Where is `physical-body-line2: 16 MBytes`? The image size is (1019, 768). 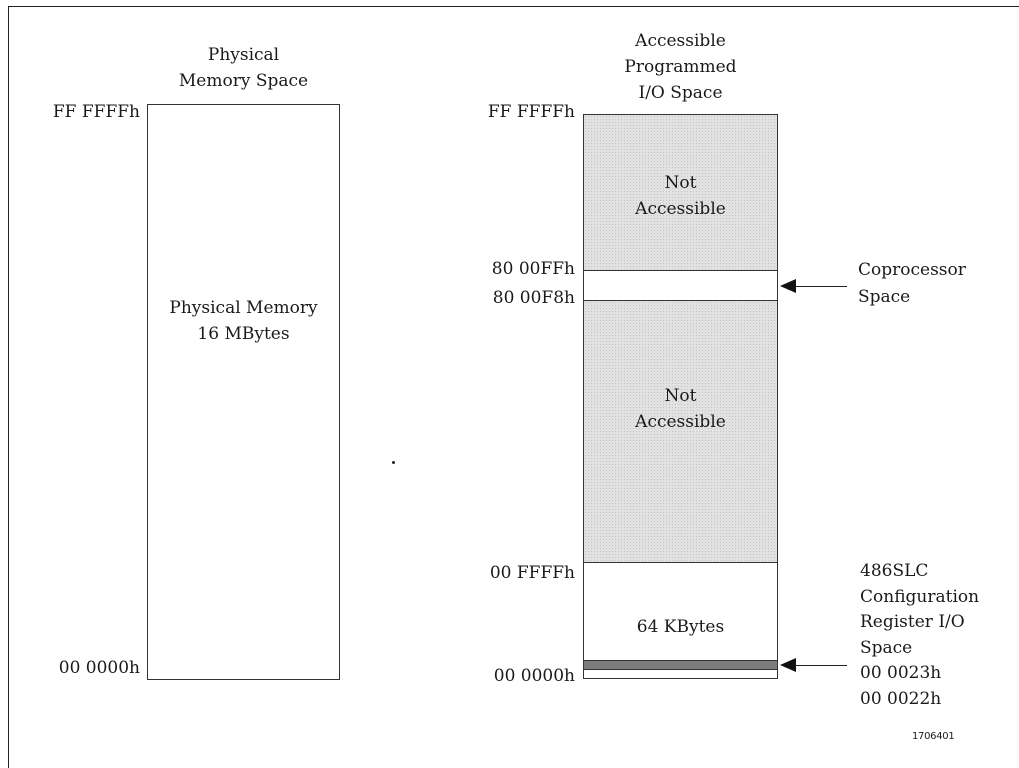
physical-body-line2: 16 MBytes is located at coordinates (243, 334).